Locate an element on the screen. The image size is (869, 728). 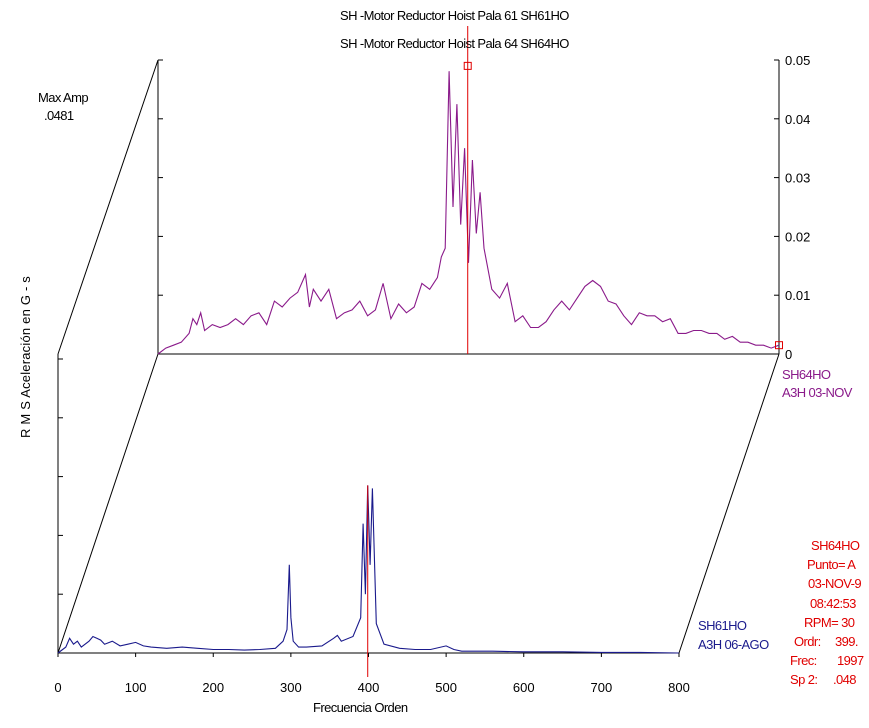
chart-title-line-2: SH -Motor Reductor Hoist Pala 64 SH64HO is located at coordinates (454, 43).